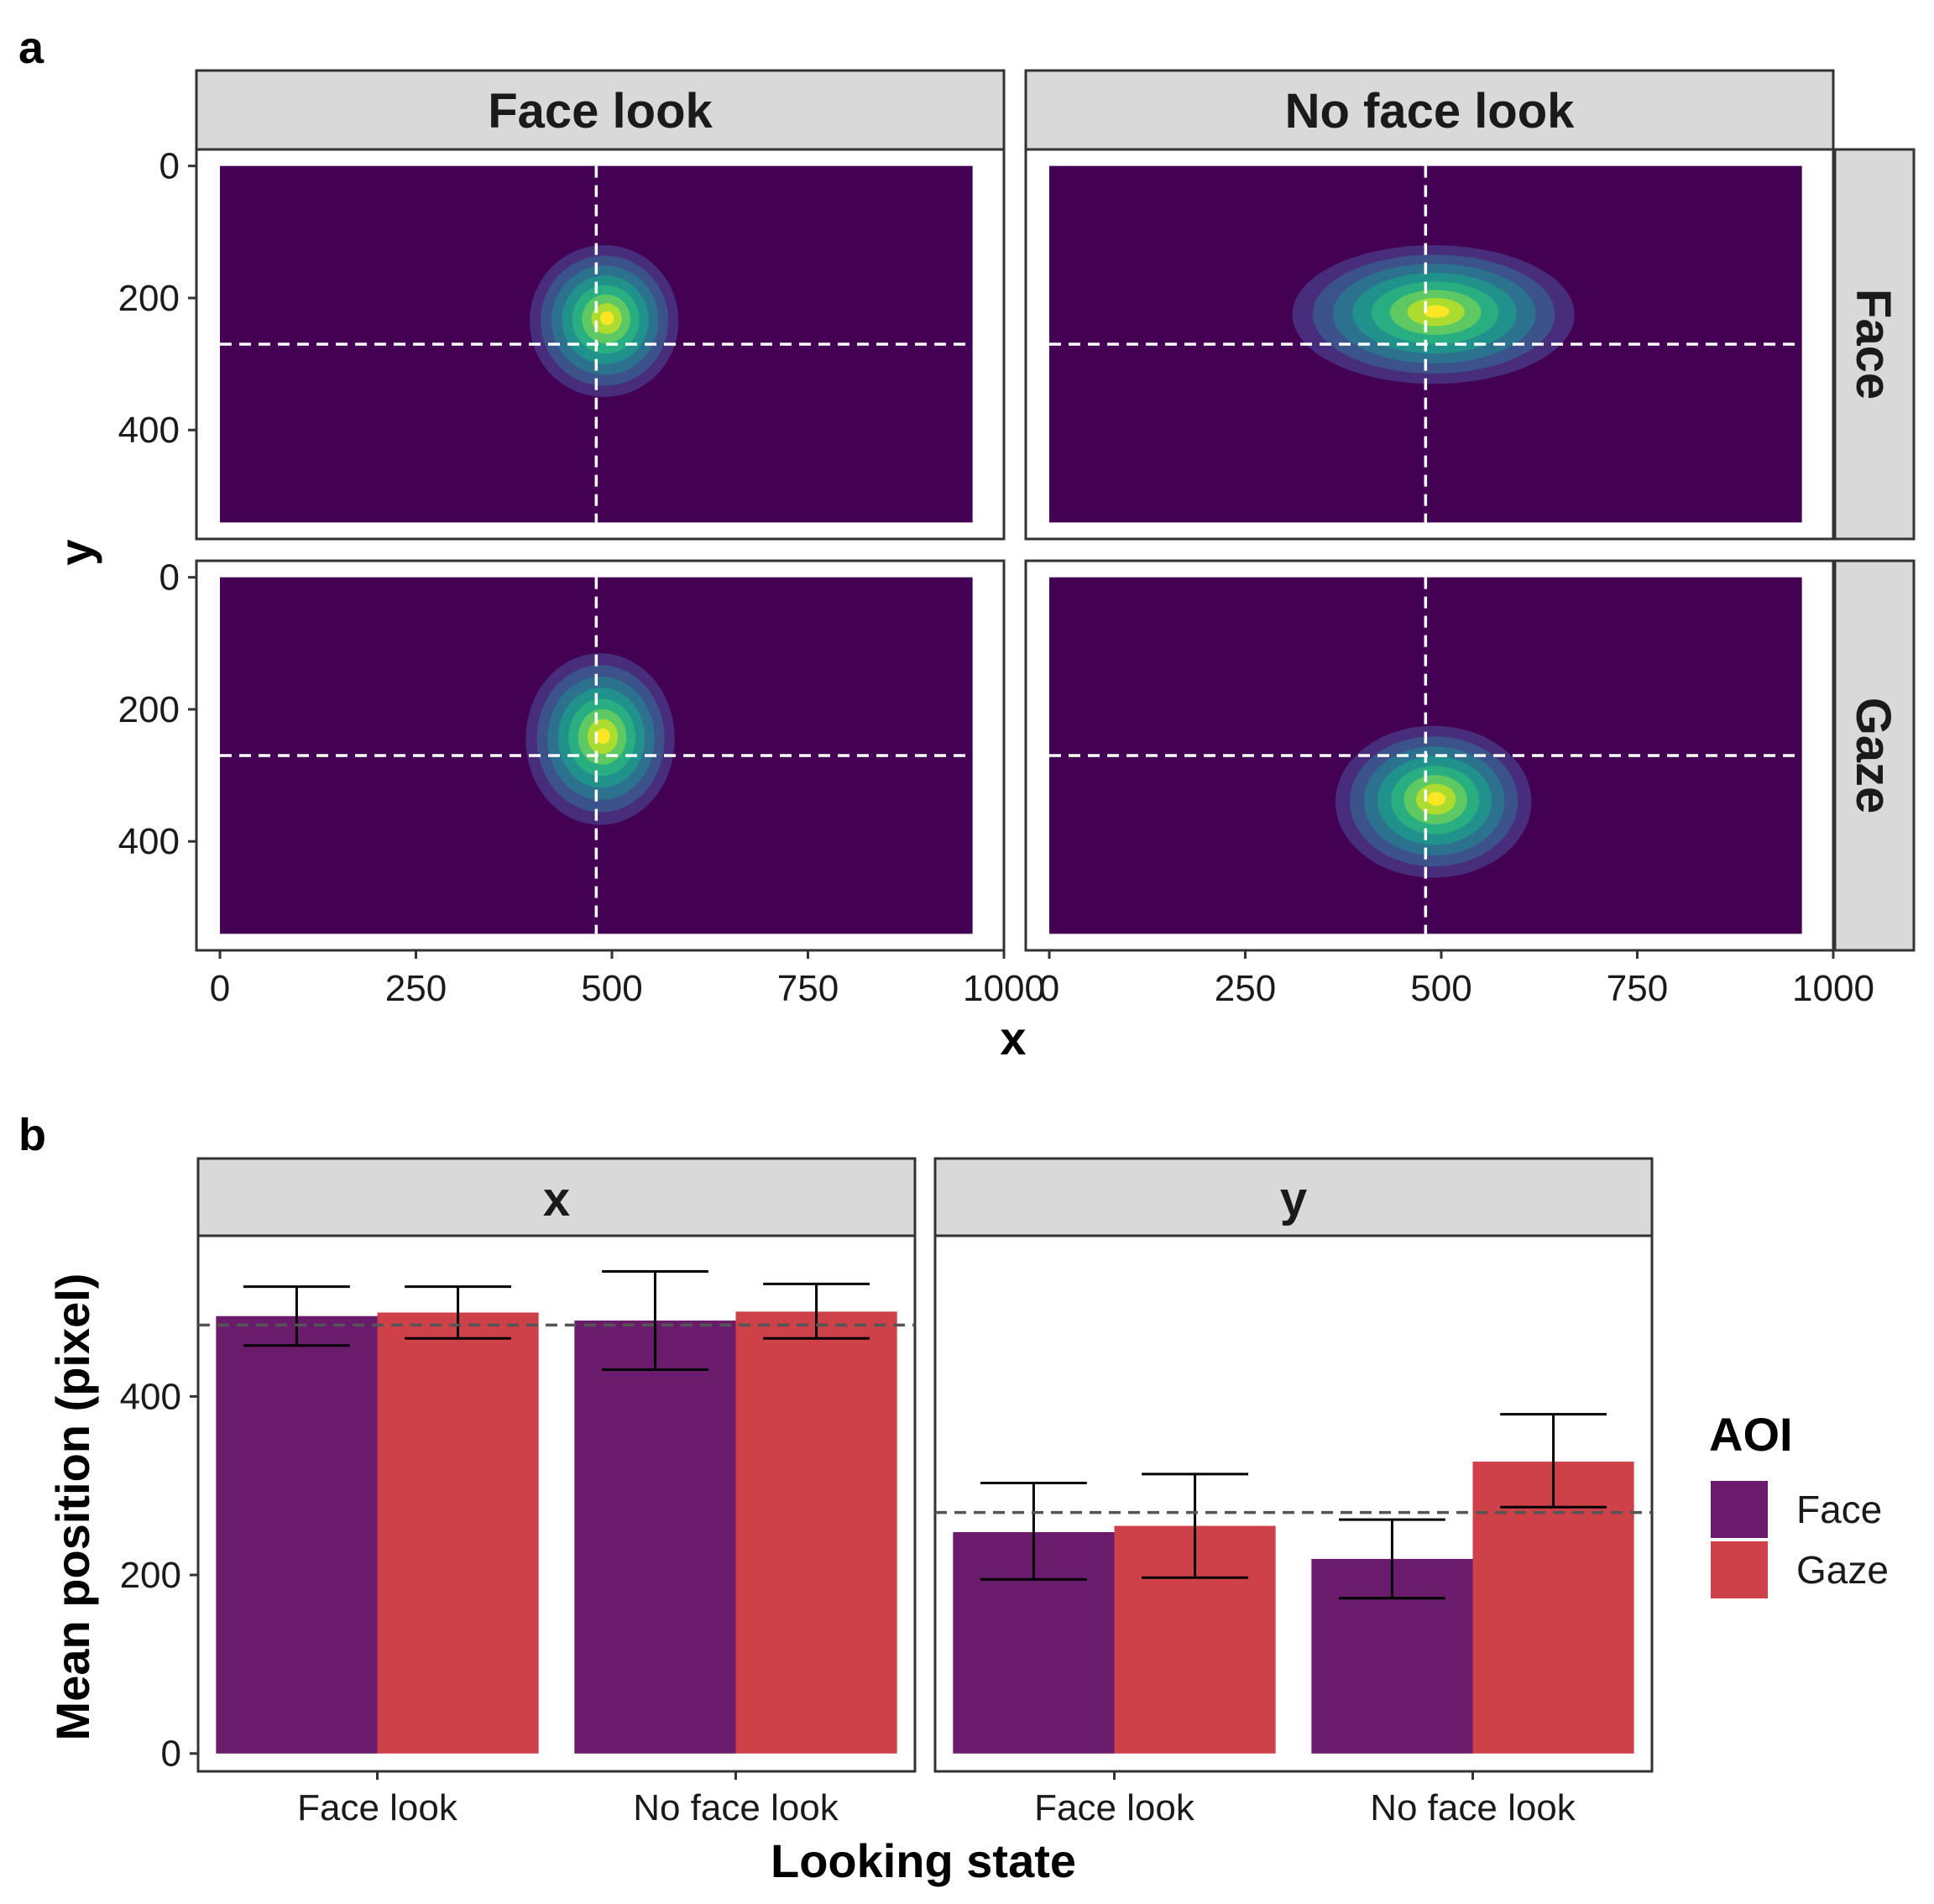 The height and width of the screenshot is (1904, 1934). I want to click on panel-a-y-axis-title: y, so click(76, 552).